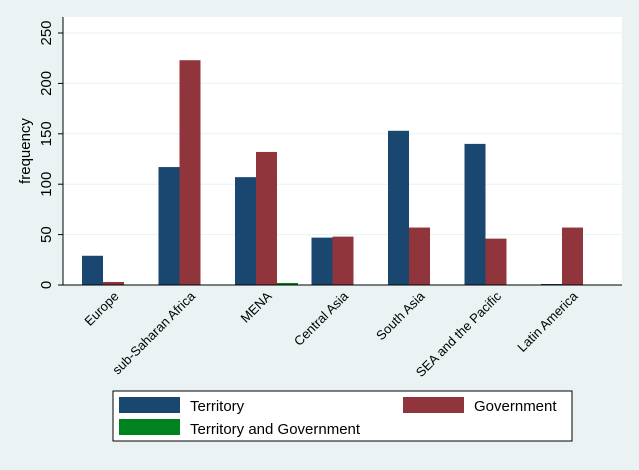 The height and width of the screenshot is (470, 639). What do you see at coordinates (50, 154) in the screenshot?
I see `y-ticks-layer: 0 50 100 150 200 250` at bounding box center [50, 154].